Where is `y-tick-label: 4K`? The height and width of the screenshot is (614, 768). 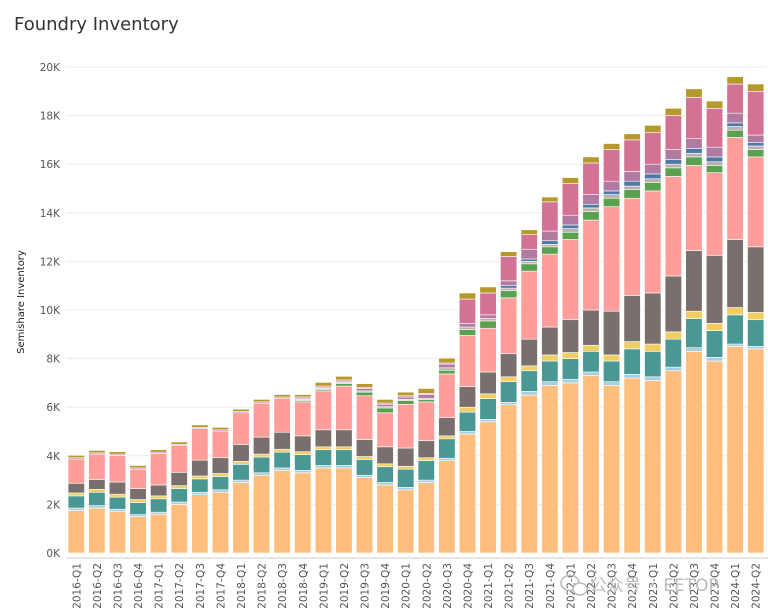 y-tick-label: 4K is located at coordinates (53, 457).